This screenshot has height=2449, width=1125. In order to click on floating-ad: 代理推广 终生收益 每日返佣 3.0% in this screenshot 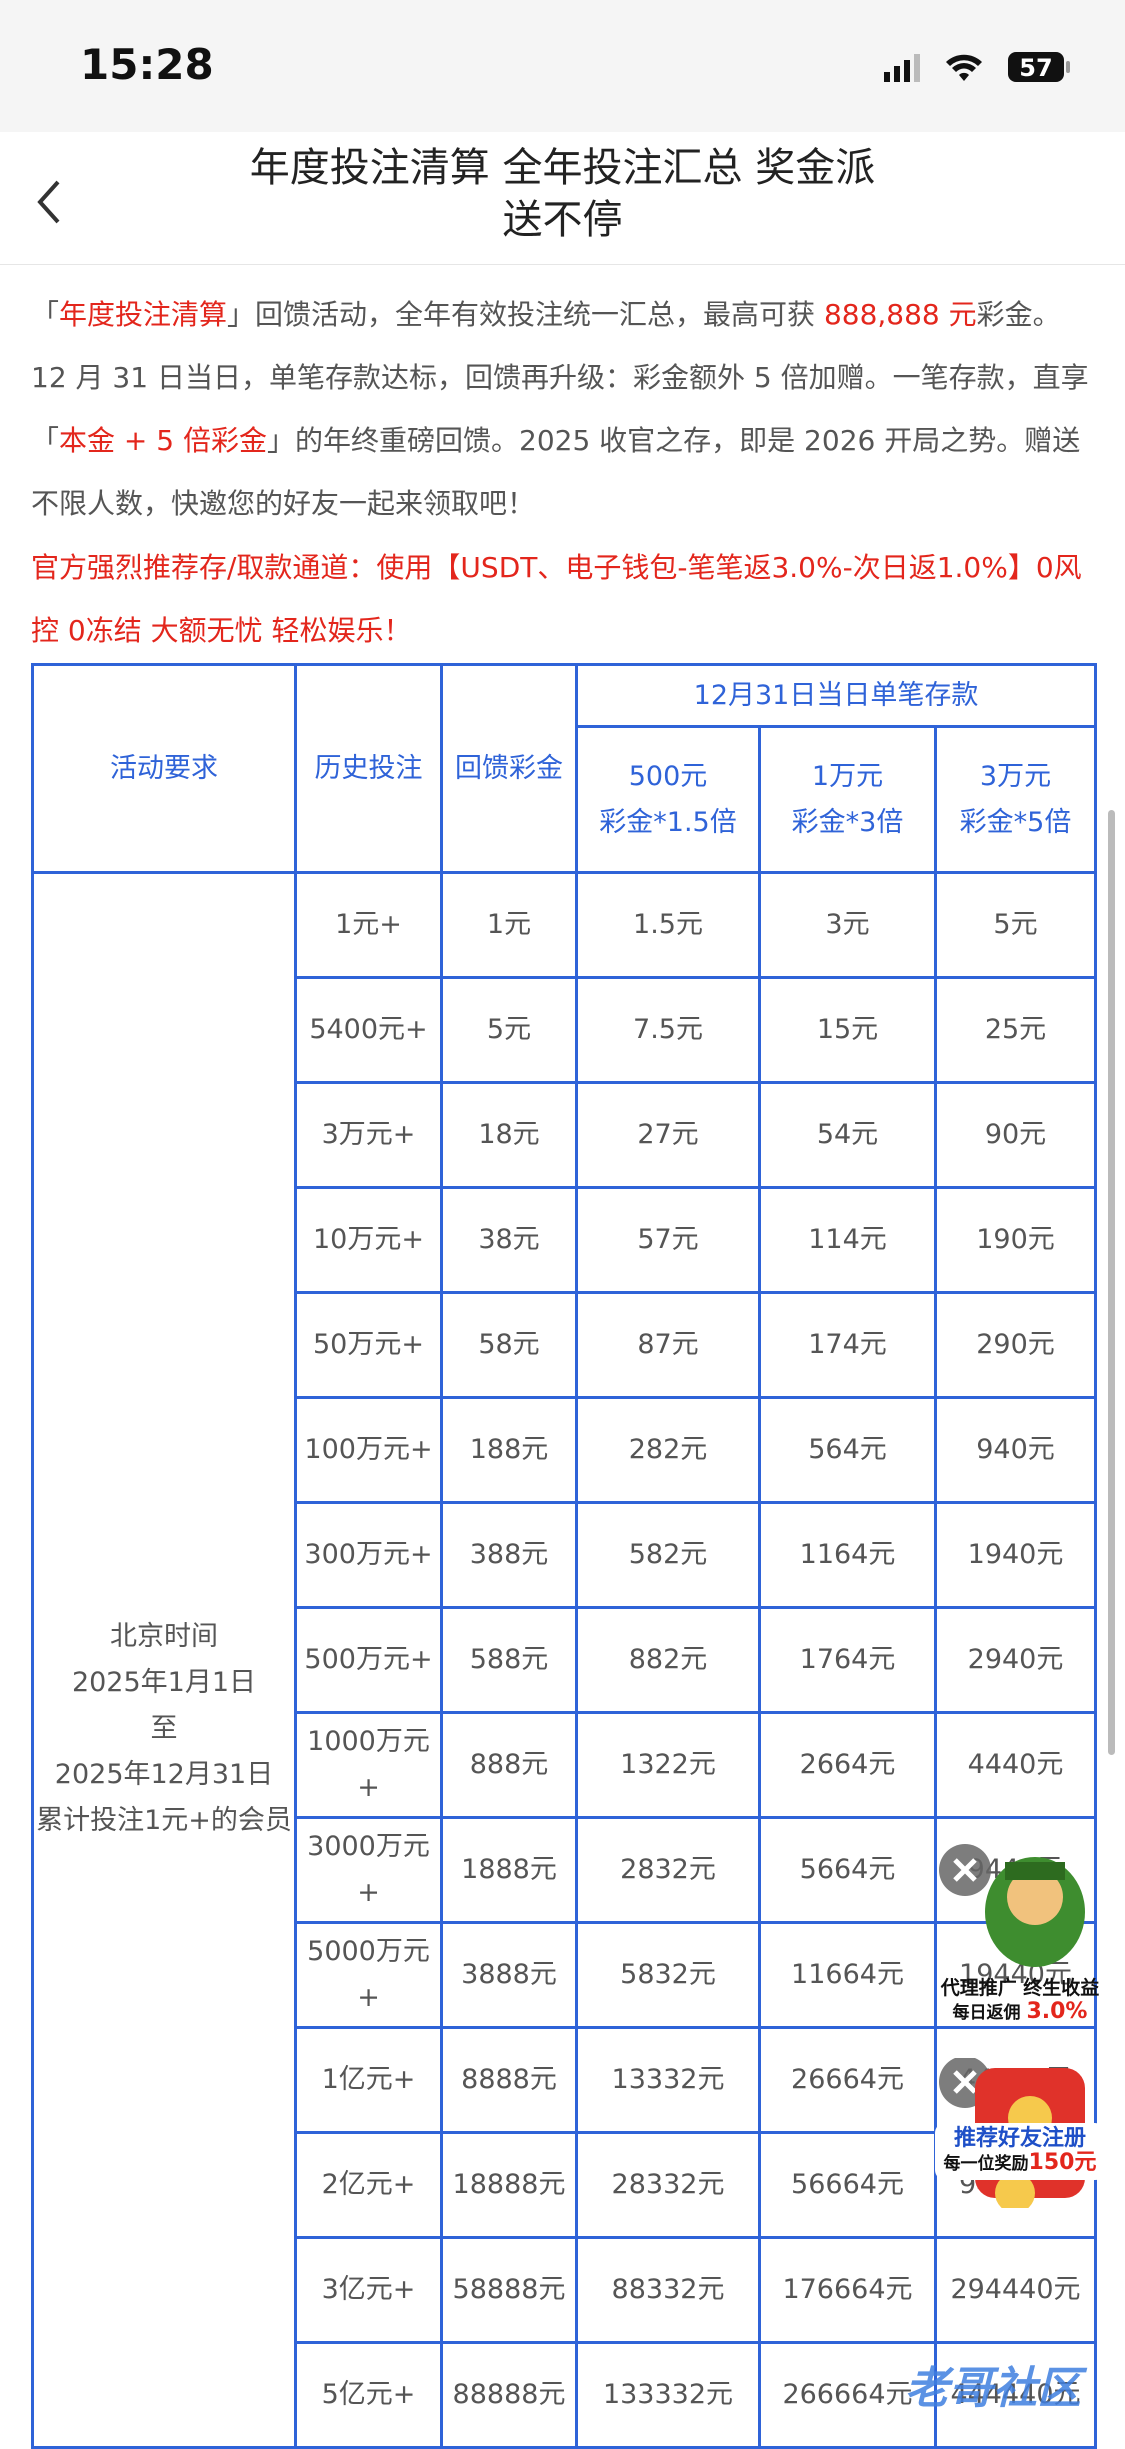, I will do `click(1020, 1933)`.